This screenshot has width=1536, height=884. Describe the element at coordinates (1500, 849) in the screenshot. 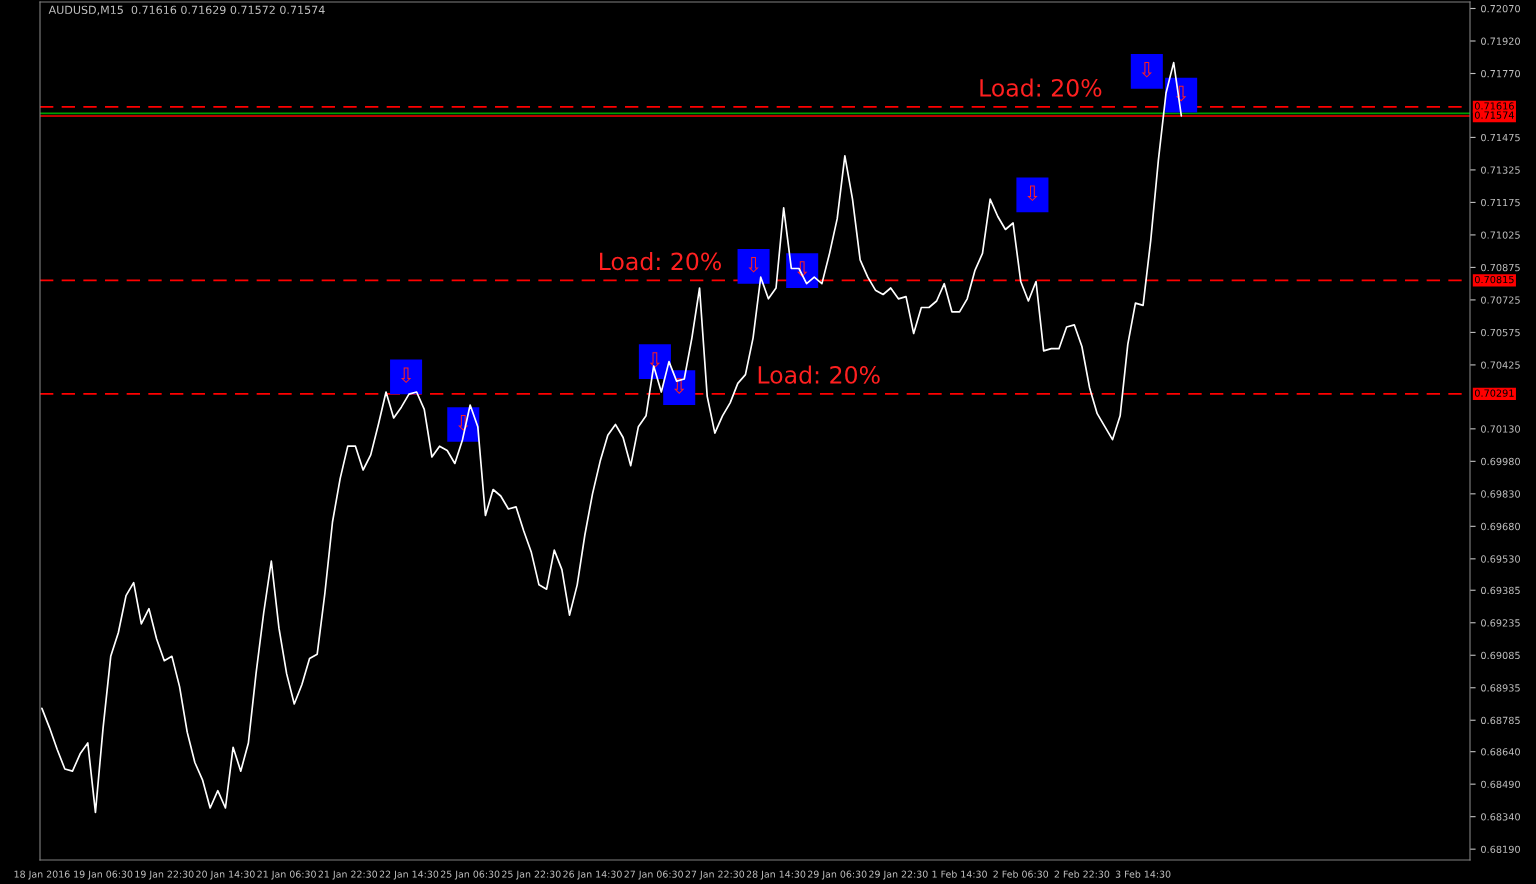

I see `y-tick-label: 0.68190` at that location.